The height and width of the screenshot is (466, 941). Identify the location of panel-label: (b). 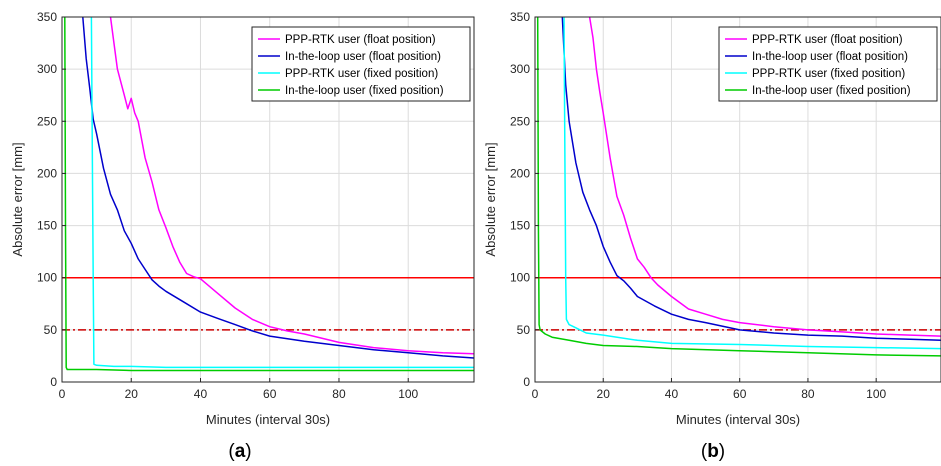
(713, 451).